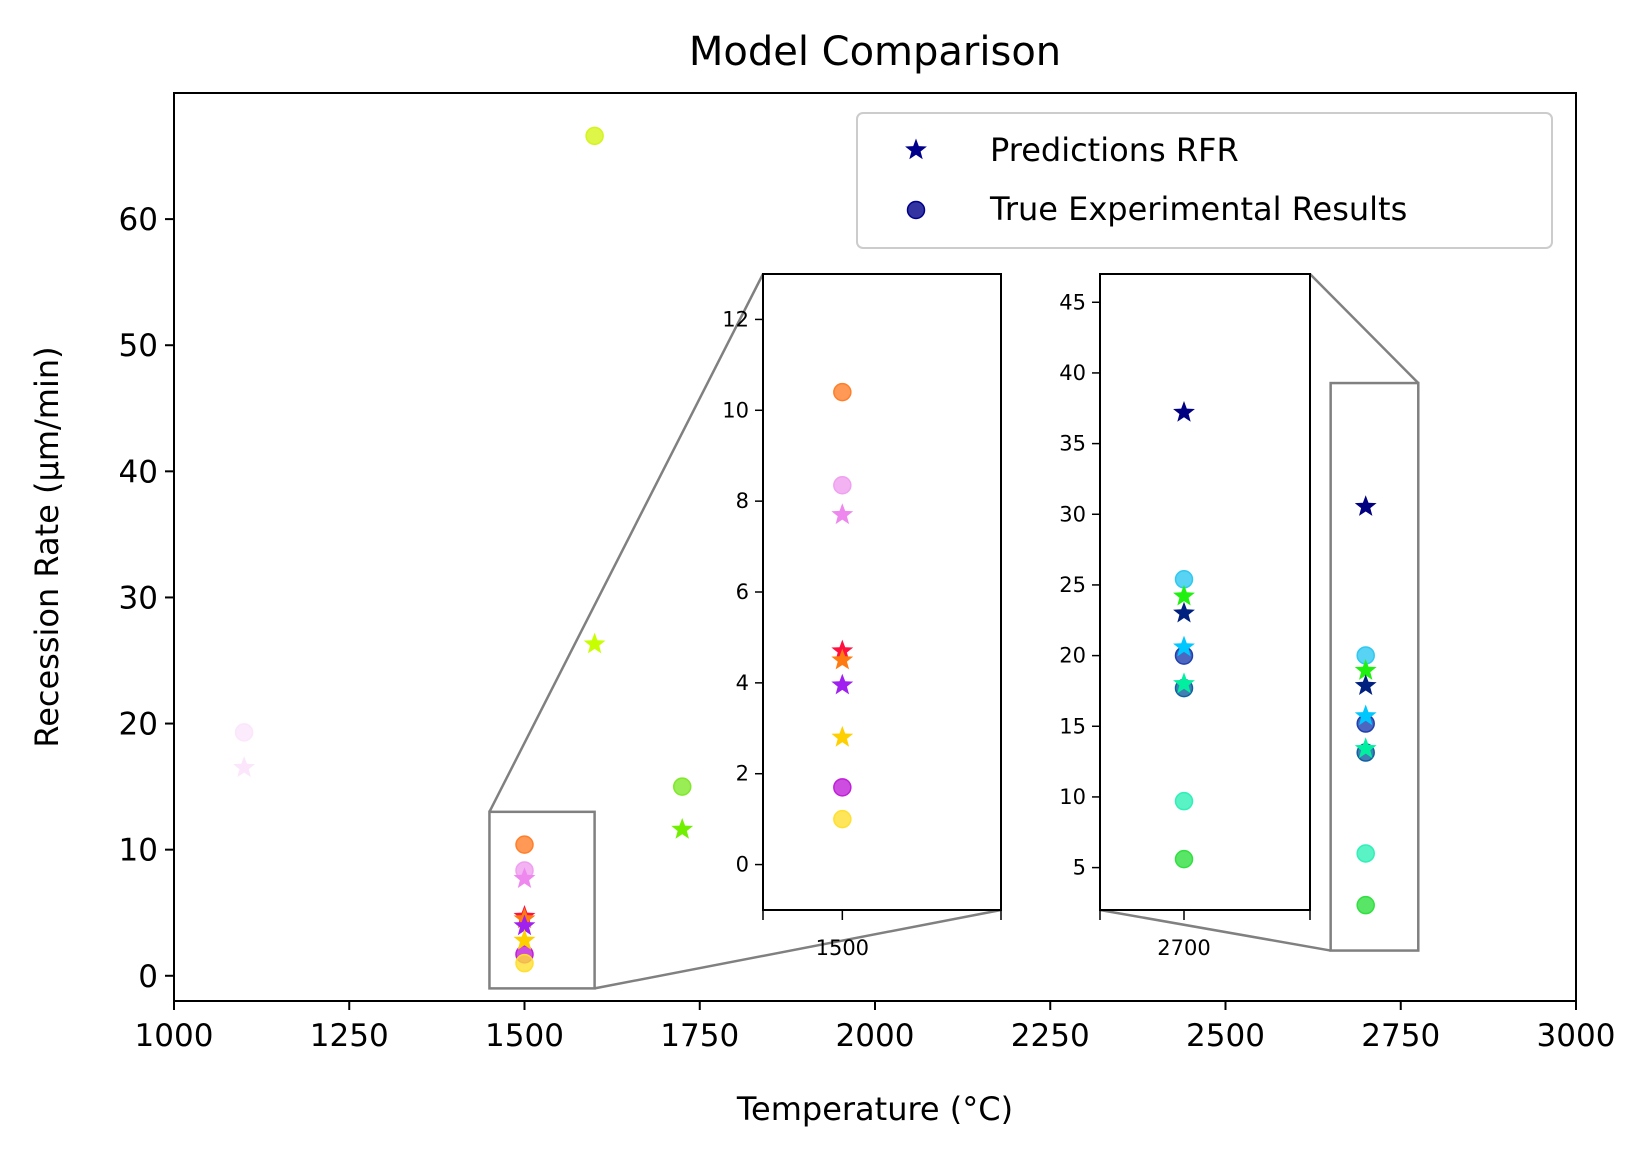 This screenshot has height=1162, width=1650. Describe the element at coordinates (1114, 150) in the screenshot. I see `legend-label-predictions: Predictions RFR` at that location.